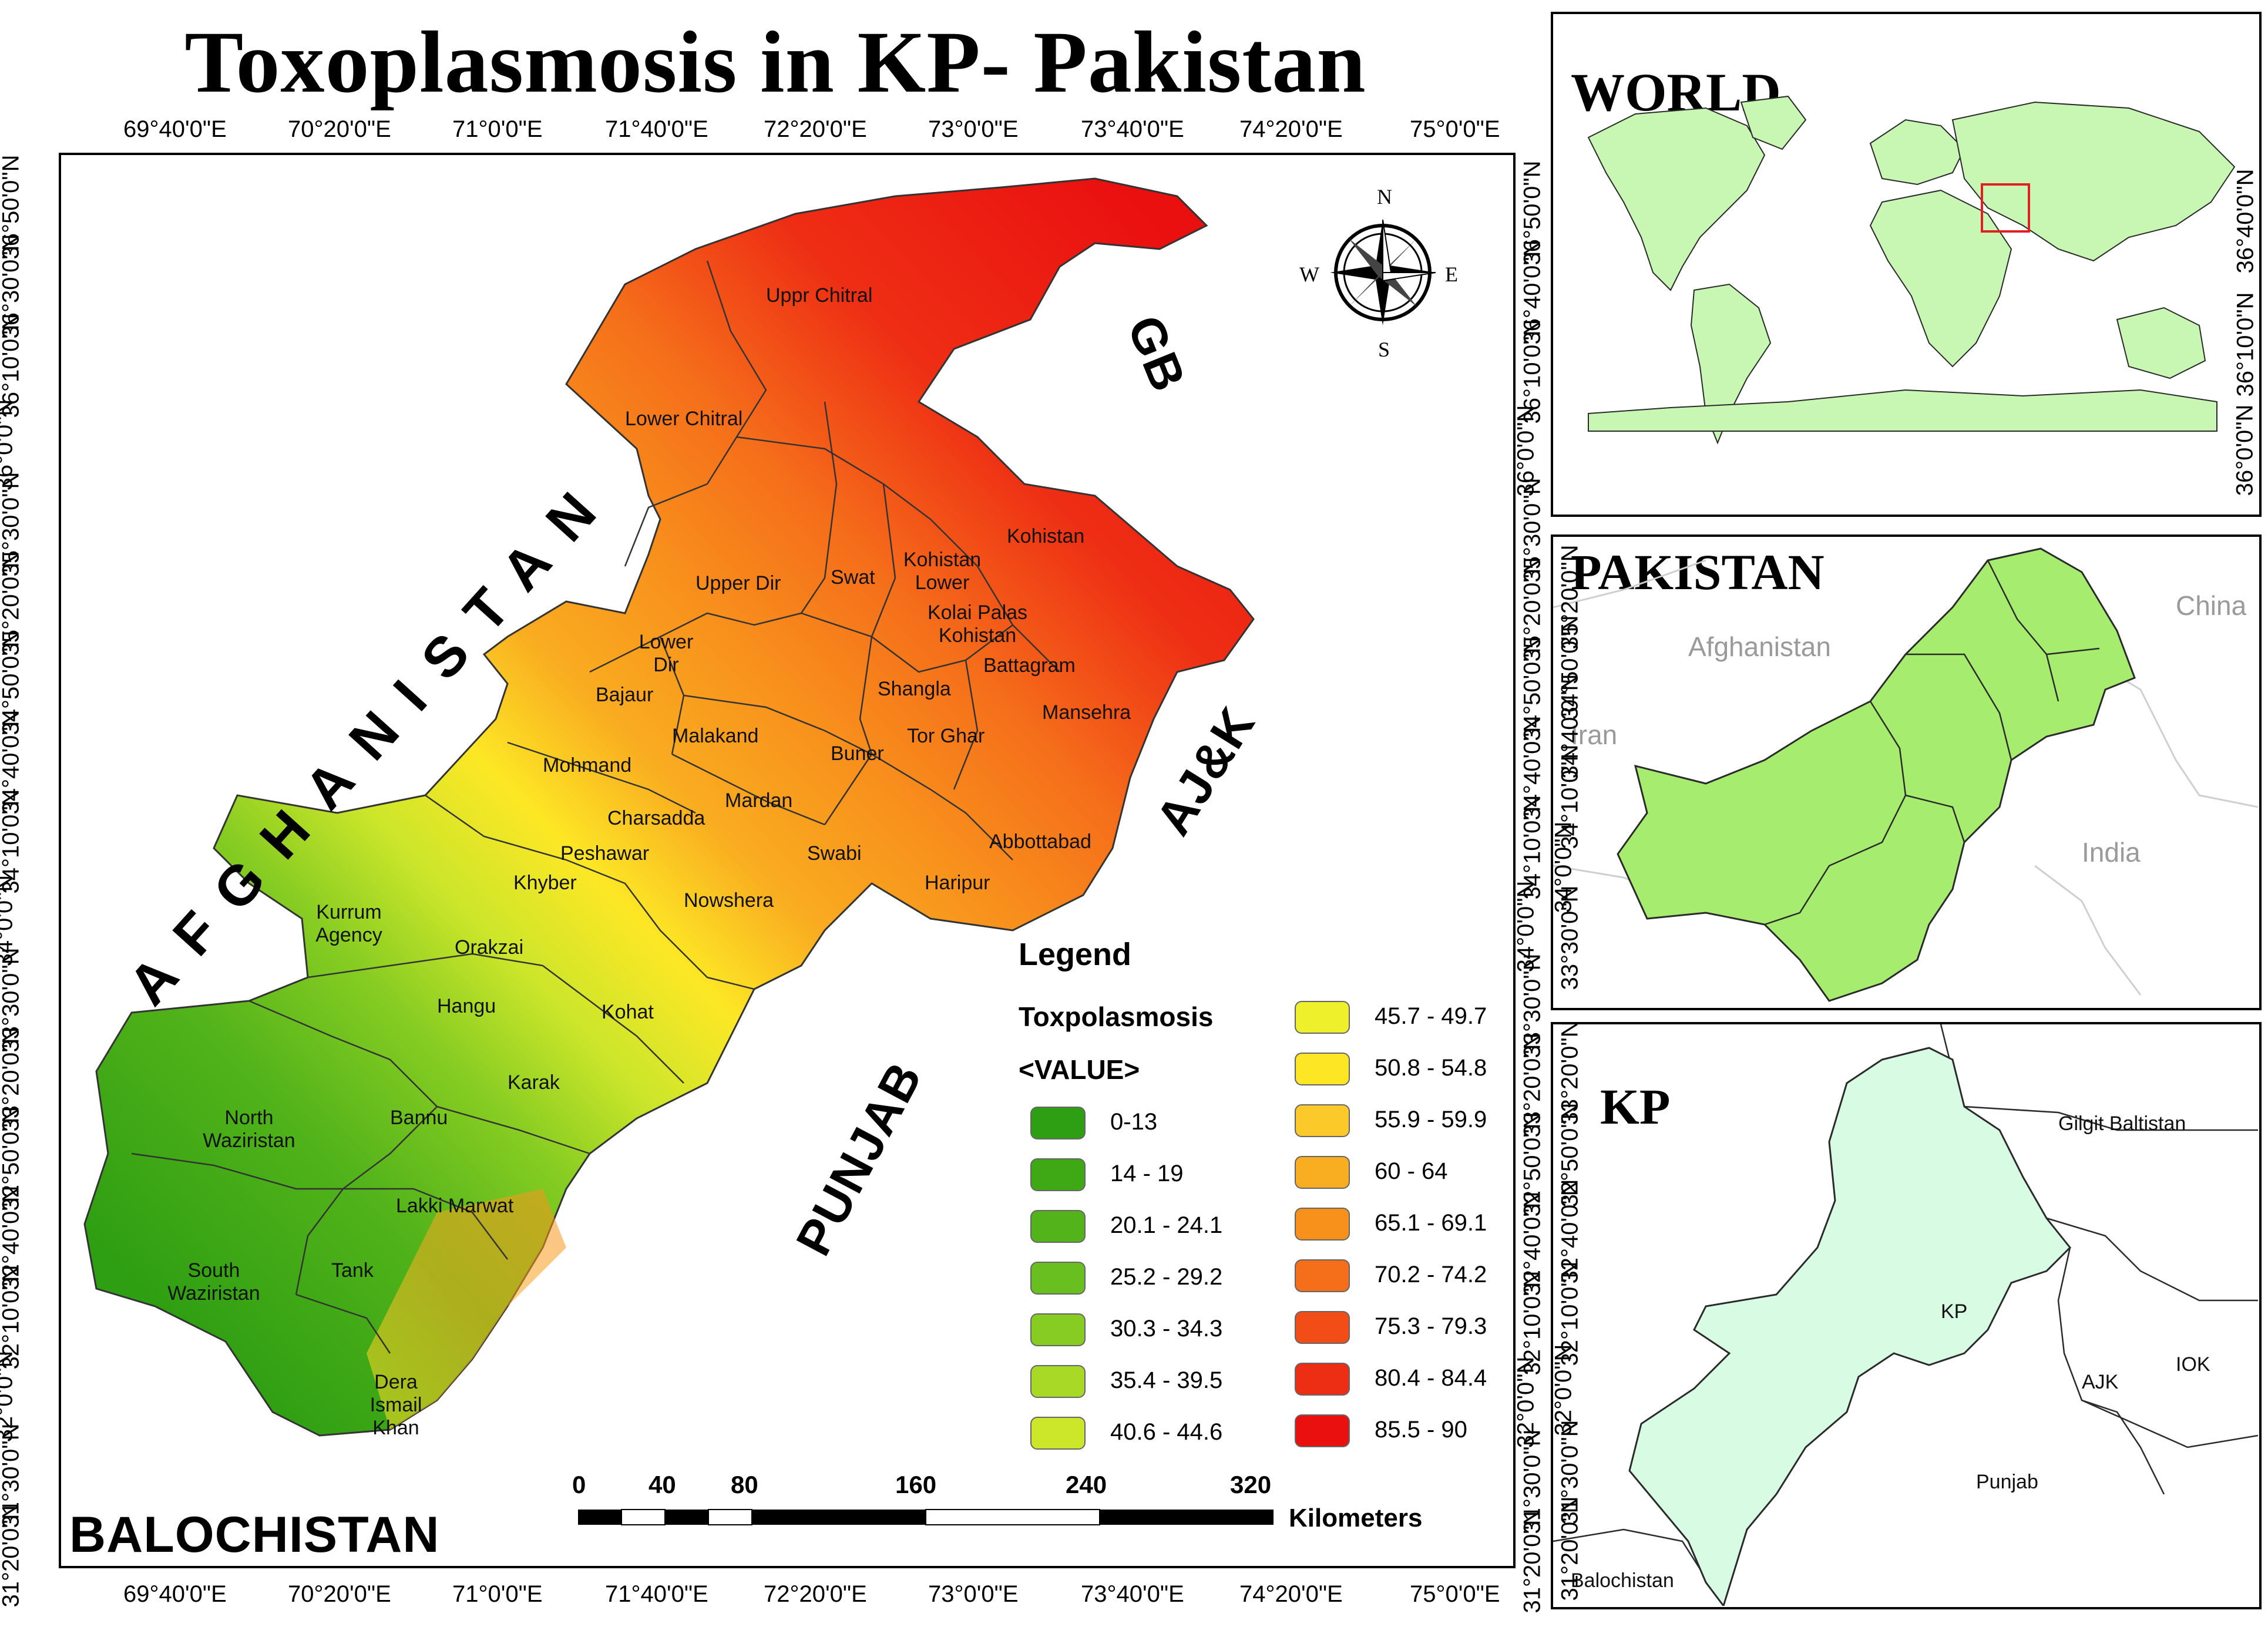 The image size is (2268, 1627). I want to click on world-lat-tick: 36°40'0"N, so click(2245, 222).